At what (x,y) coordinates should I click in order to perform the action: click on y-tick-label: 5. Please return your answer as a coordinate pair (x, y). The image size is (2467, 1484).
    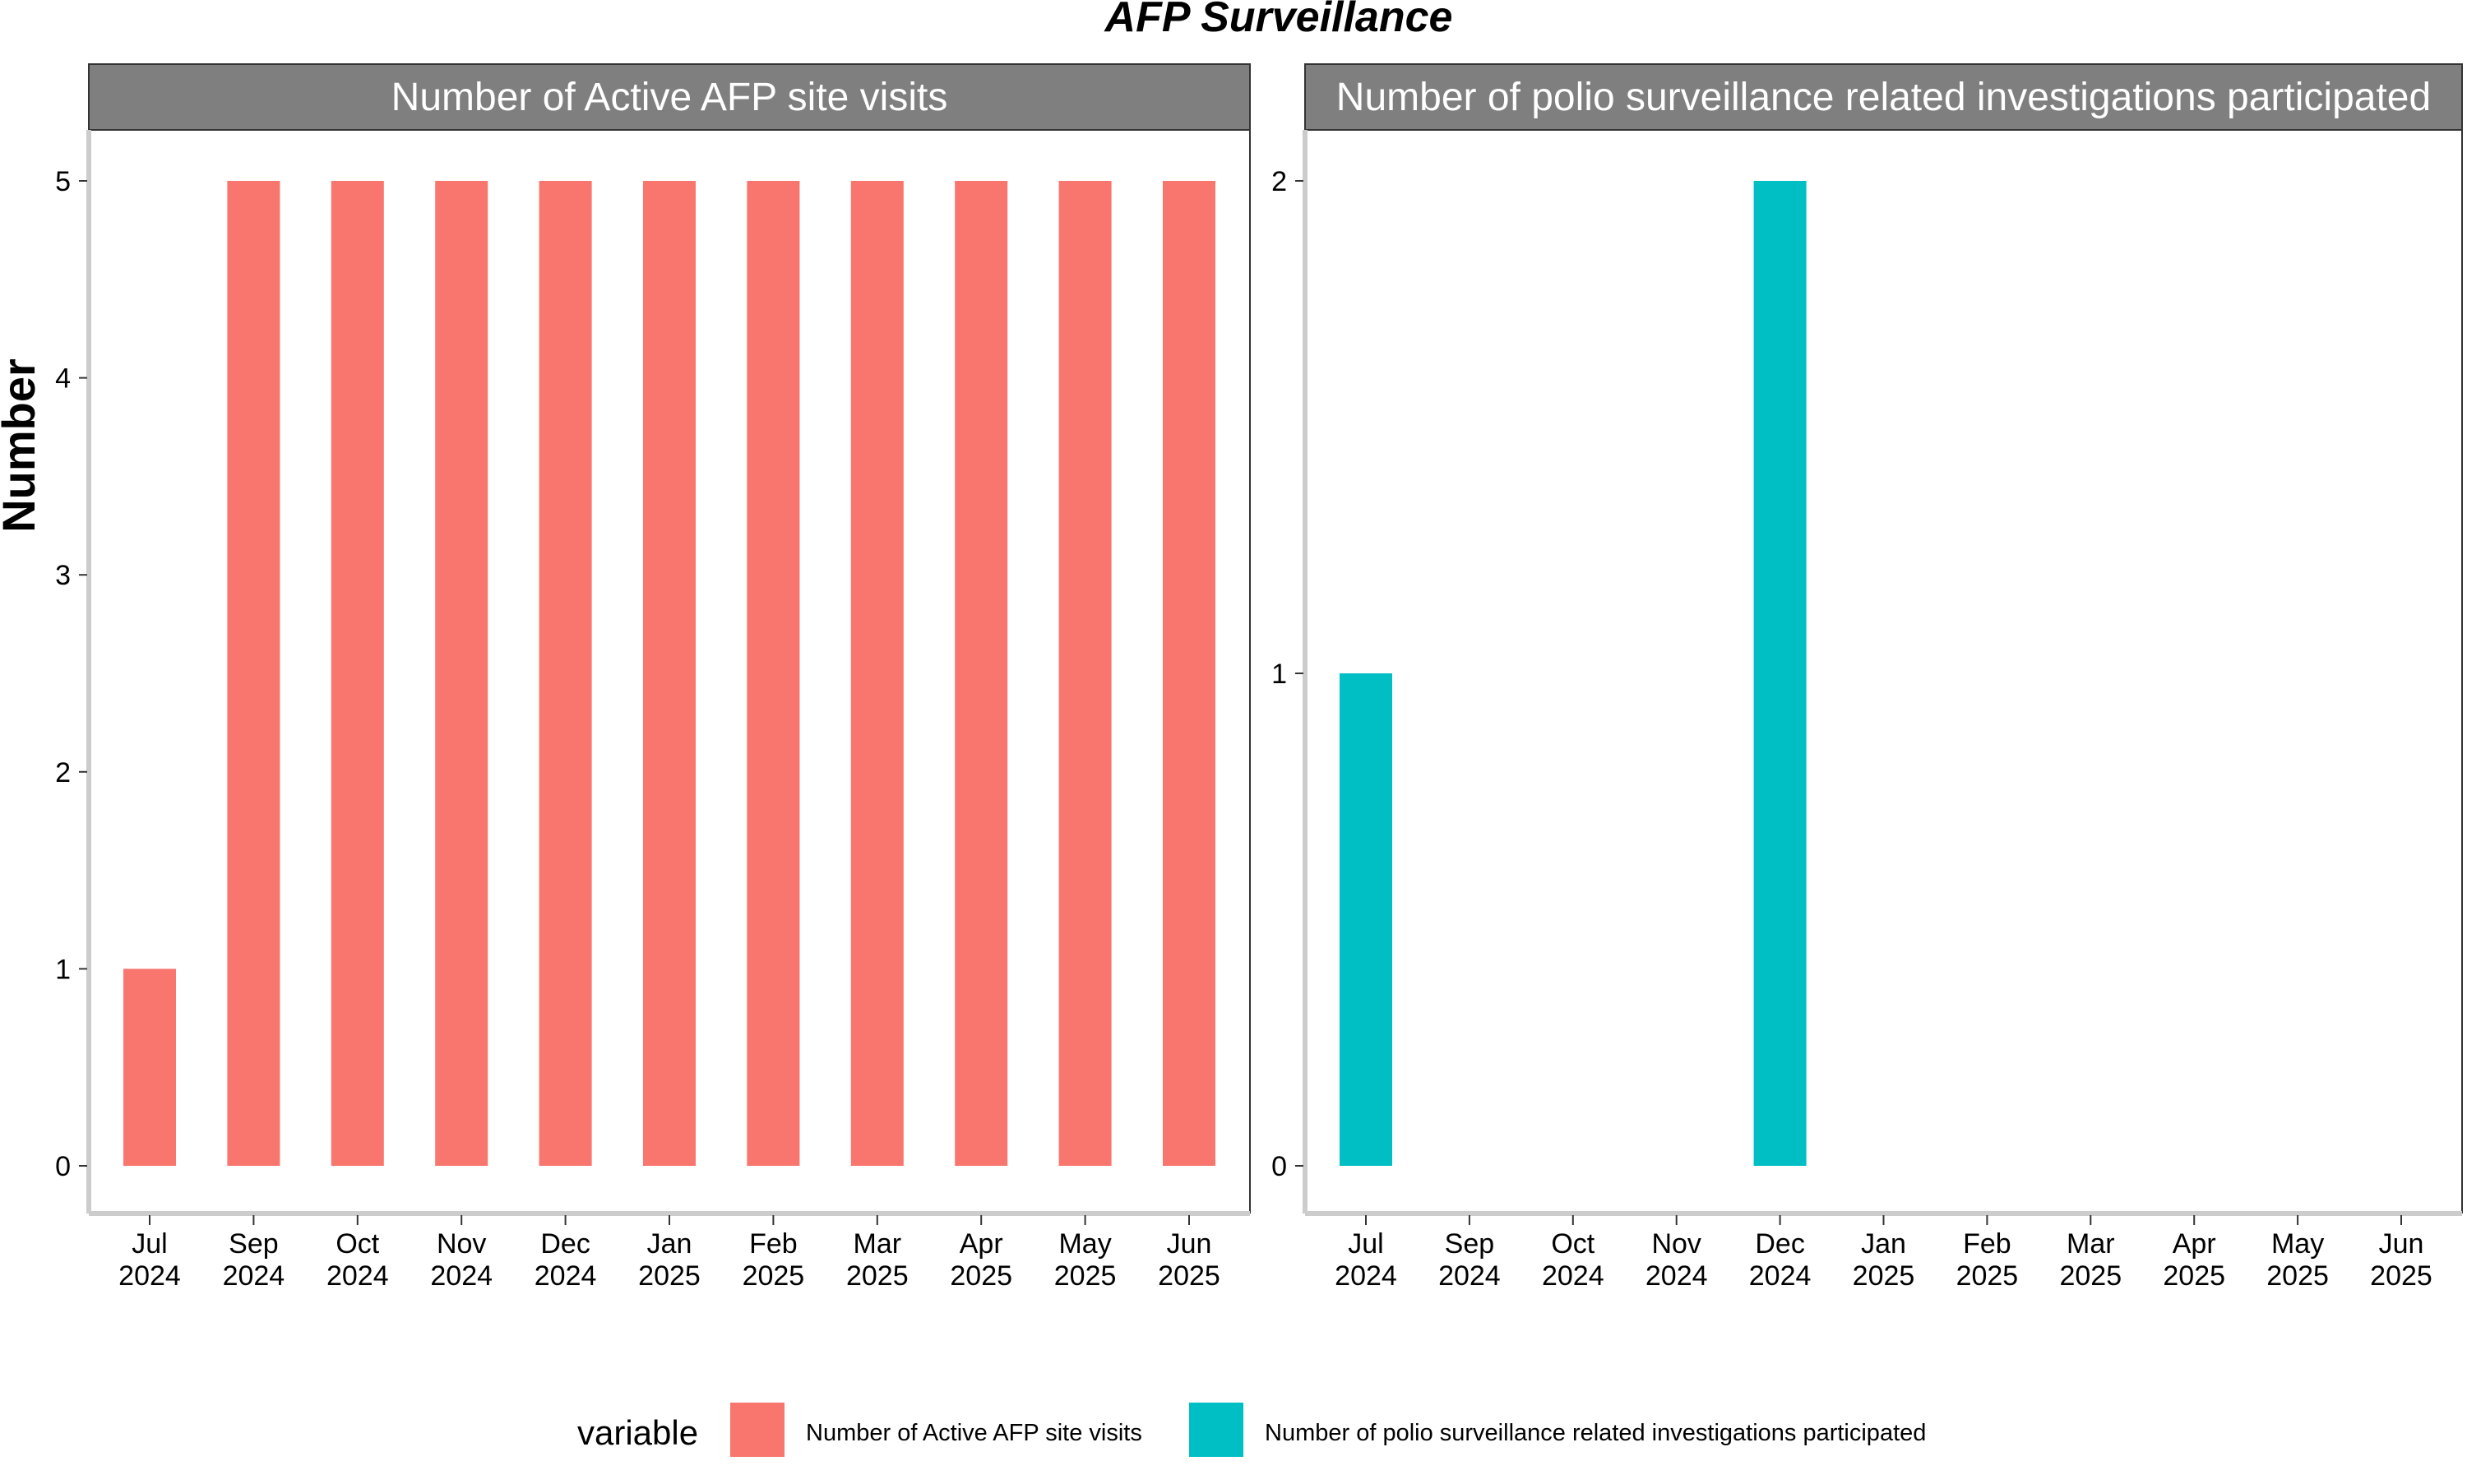
    Looking at the image, I should click on (63, 181).